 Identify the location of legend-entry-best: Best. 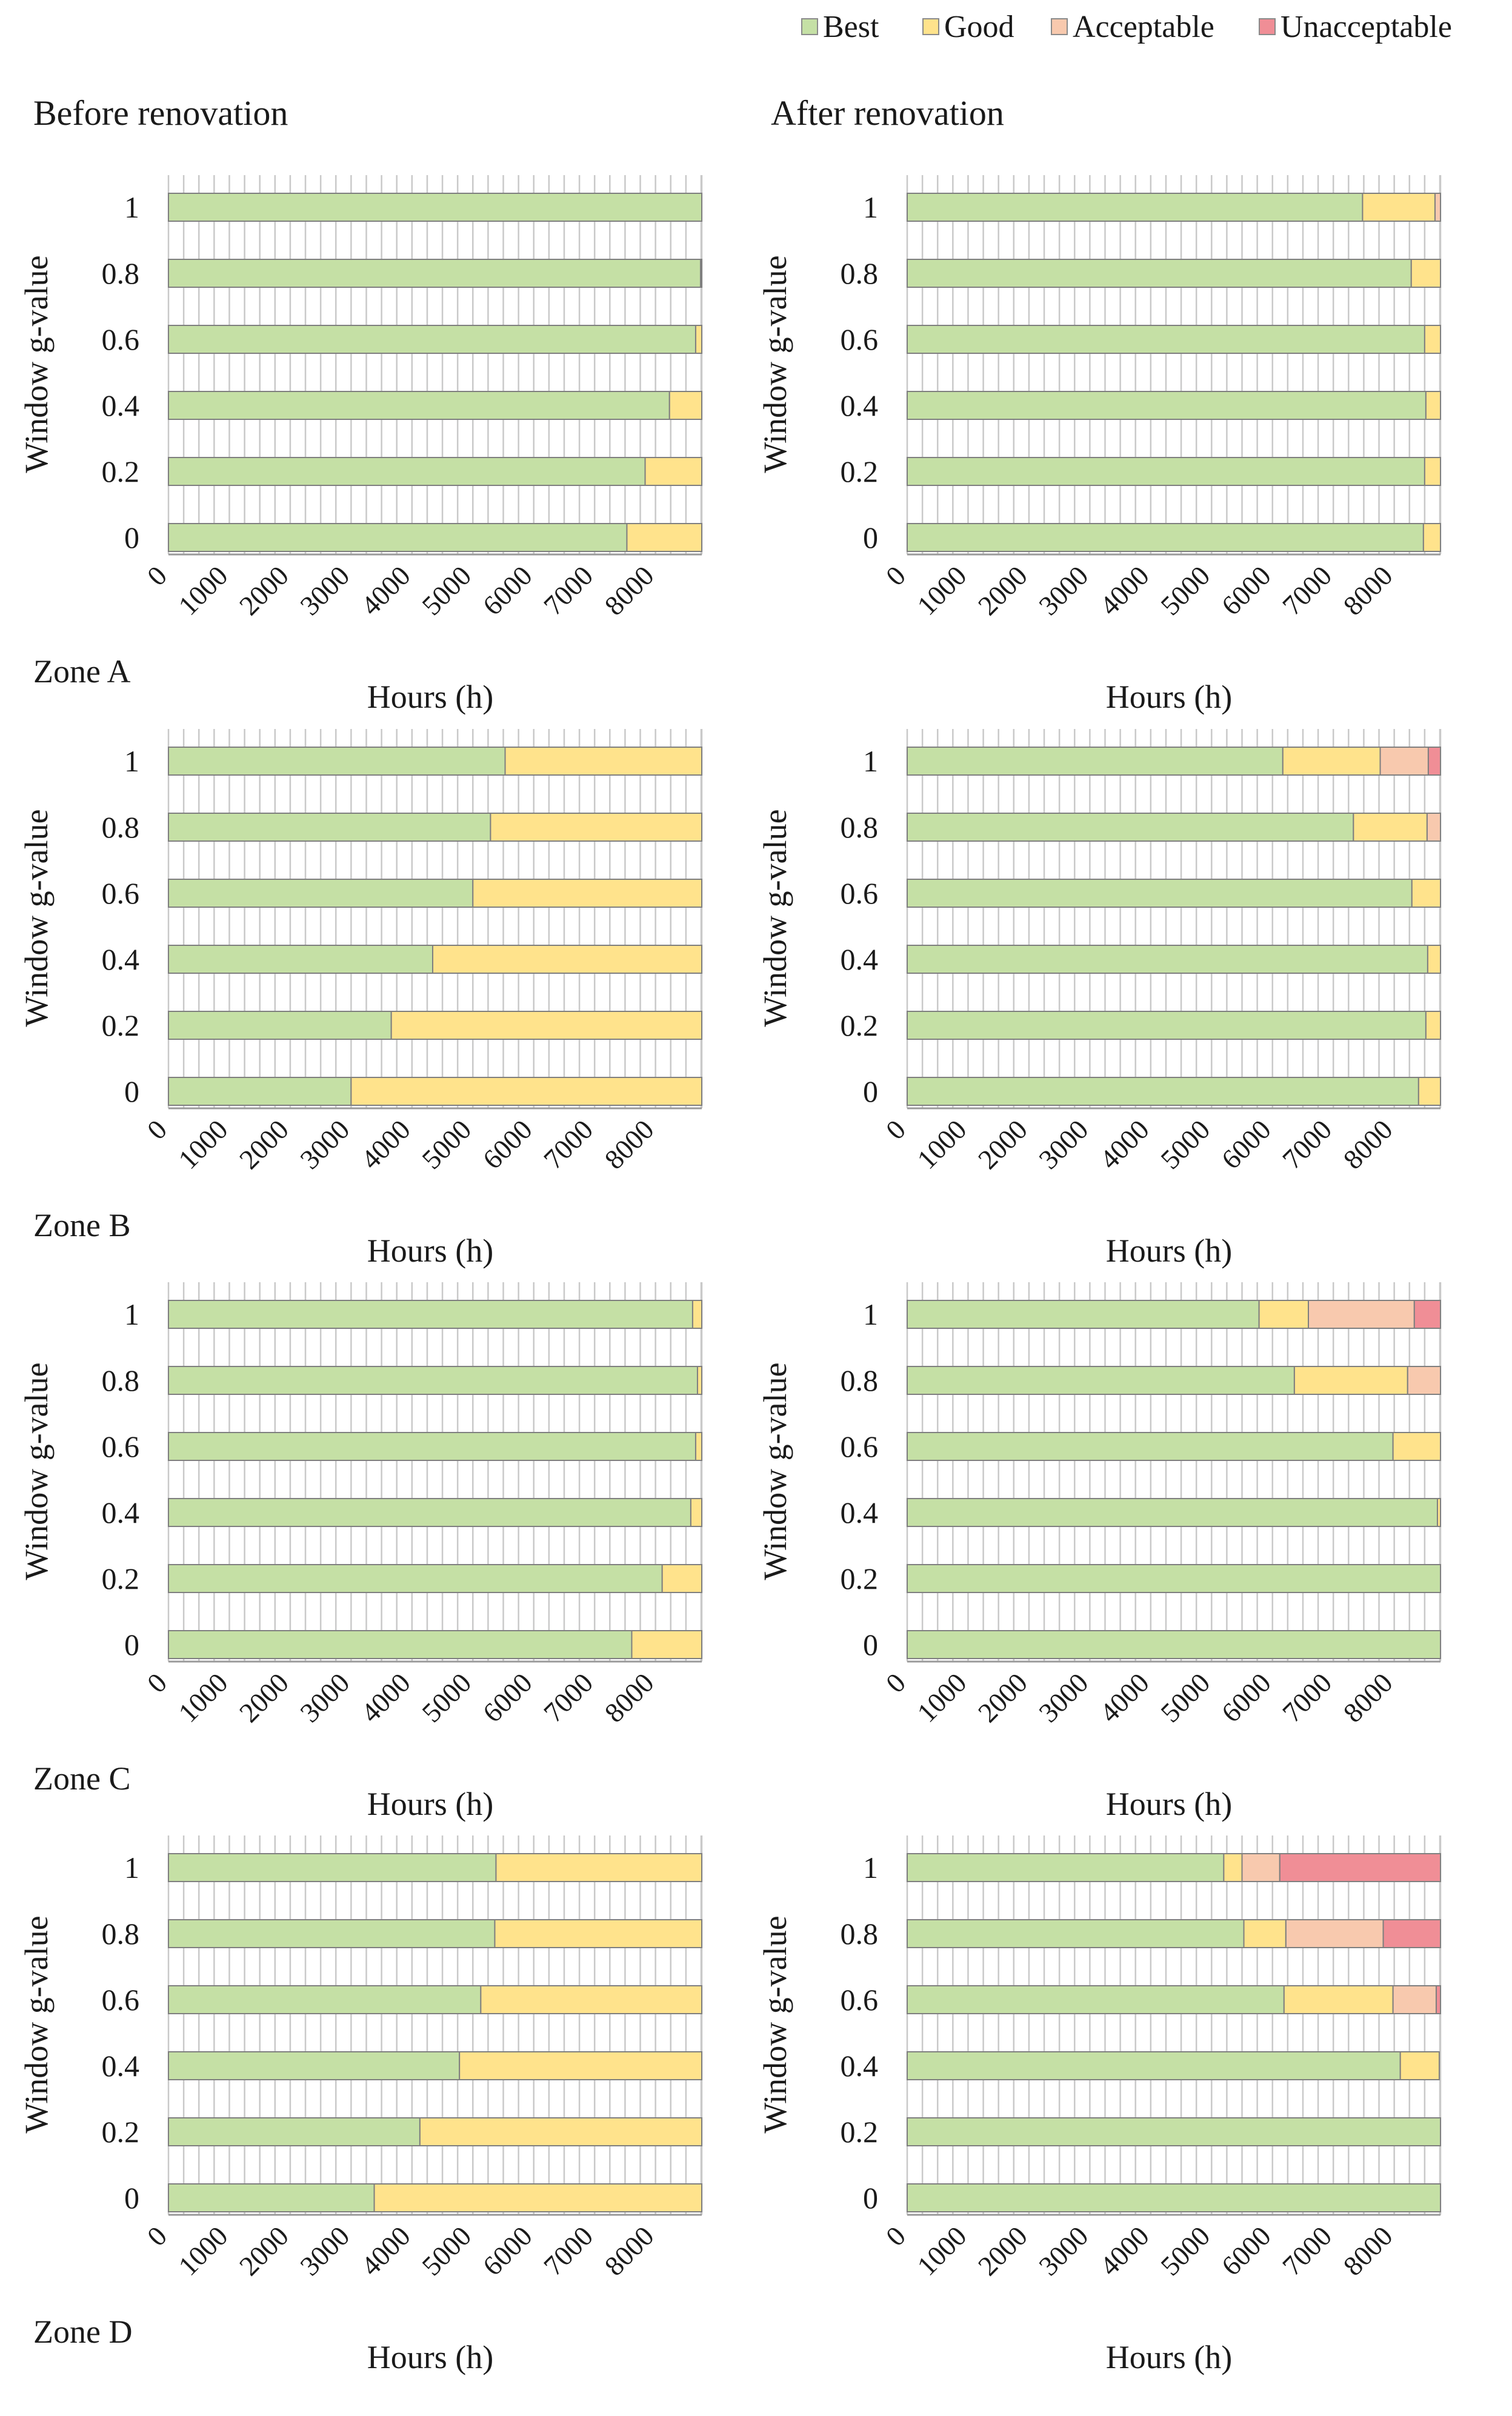
(840, 27).